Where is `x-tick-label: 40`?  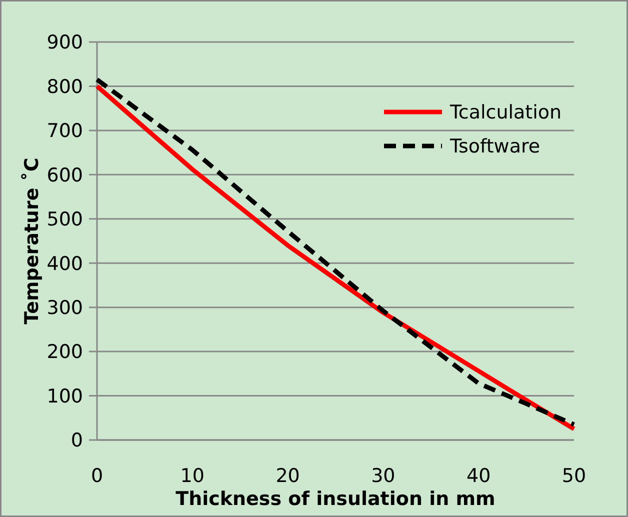
x-tick-label: 40 is located at coordinates (478, 476).